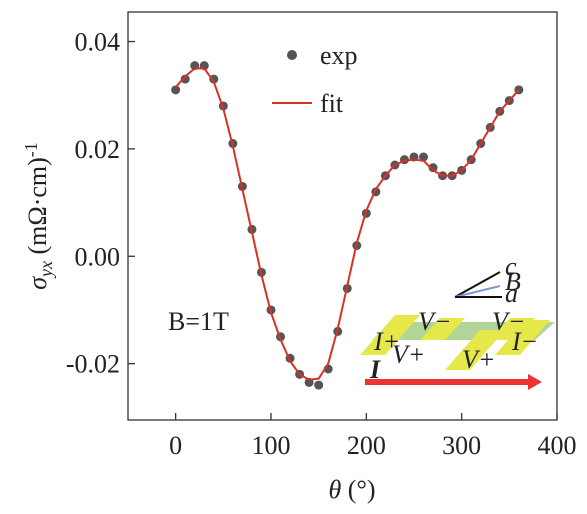 This screenshot has width=587, height=514. Describe the element at coordinates (175, 445) in the screenshot. I see `x-tick-label: 0` at that location.